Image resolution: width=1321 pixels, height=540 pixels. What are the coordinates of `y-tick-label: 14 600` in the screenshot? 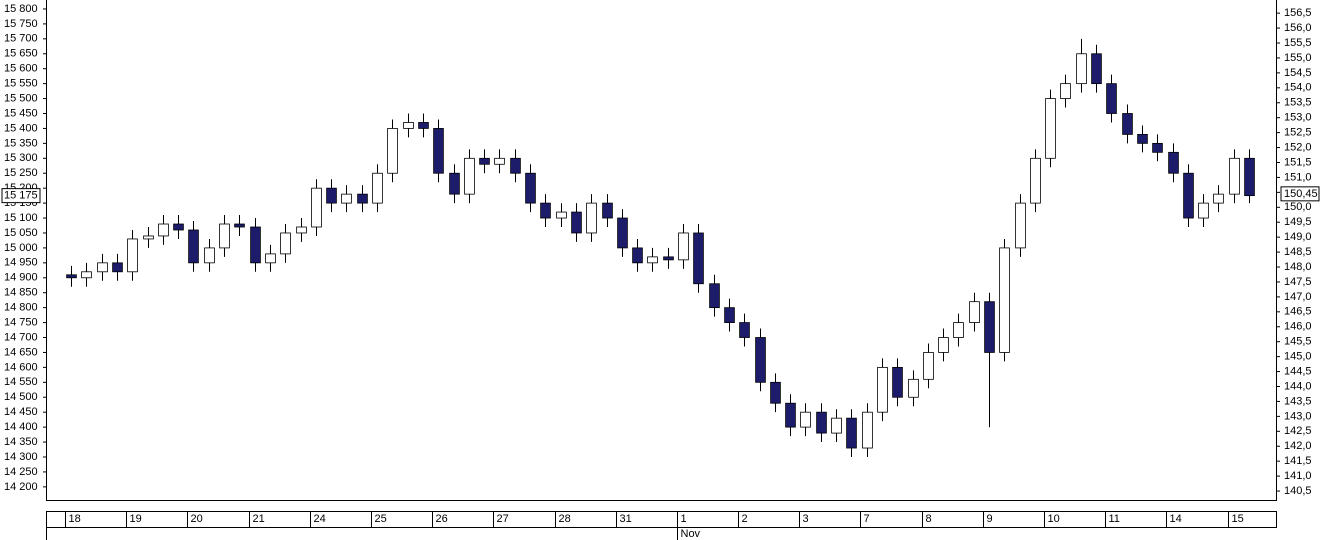 It's located at (21, 367).